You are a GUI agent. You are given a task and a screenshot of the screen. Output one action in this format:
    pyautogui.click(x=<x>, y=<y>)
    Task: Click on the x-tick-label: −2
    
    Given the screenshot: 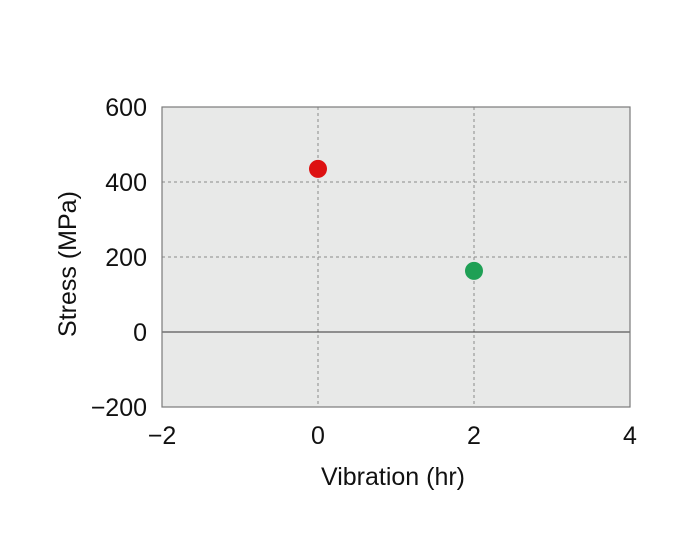 What is the action you would take?
    pyautogui.click(x=162, y=436)
    